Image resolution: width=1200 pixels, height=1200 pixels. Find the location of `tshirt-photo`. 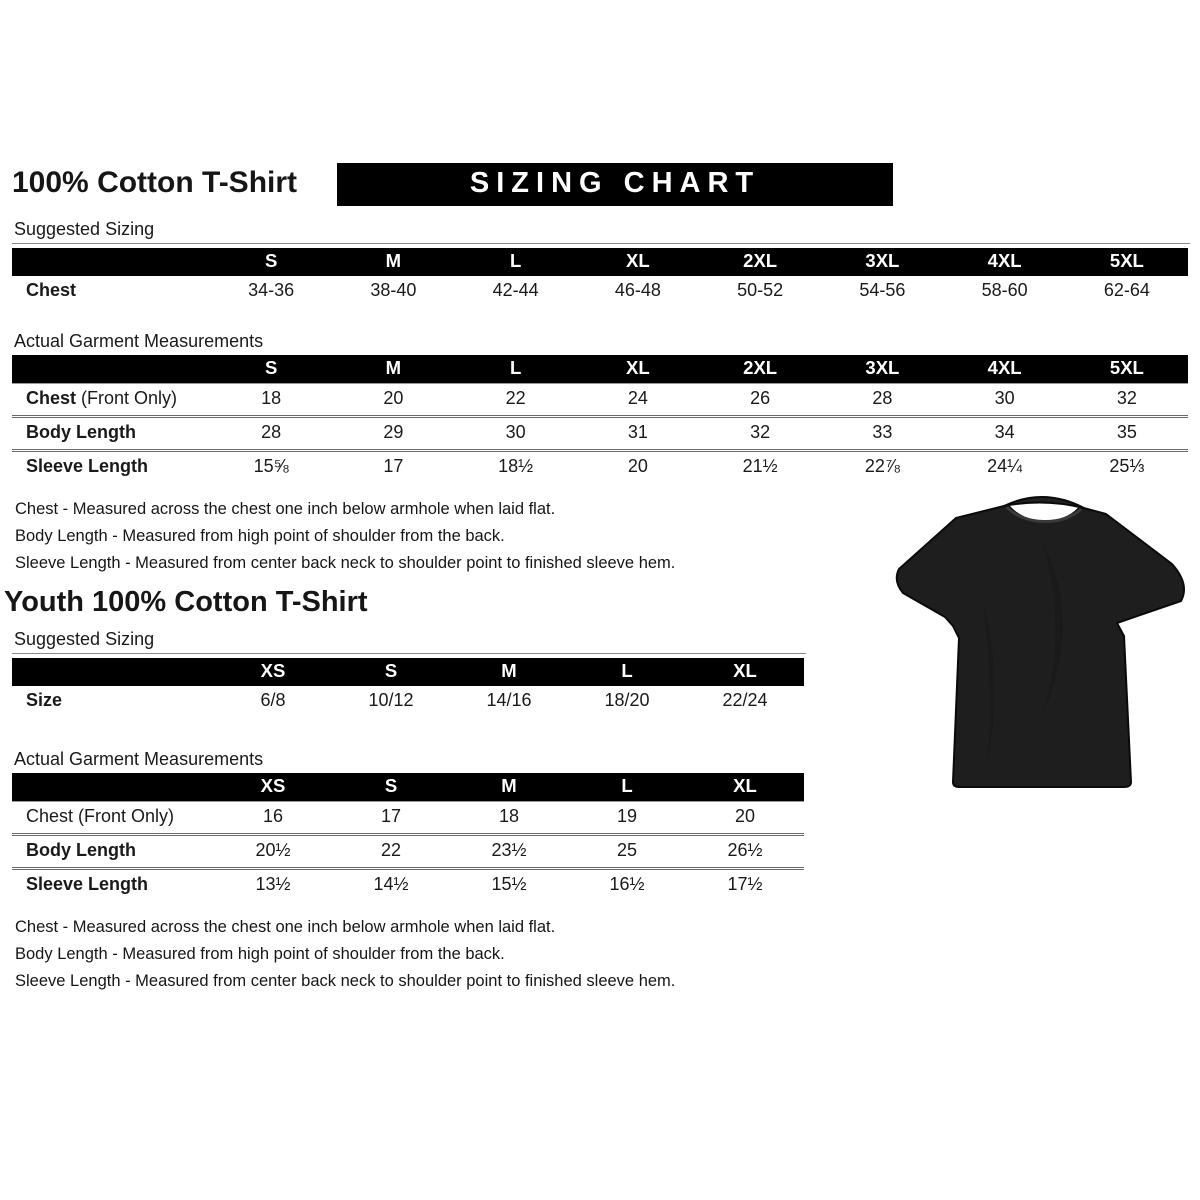

tshirt-photo is located at coordinates (1044, 645).